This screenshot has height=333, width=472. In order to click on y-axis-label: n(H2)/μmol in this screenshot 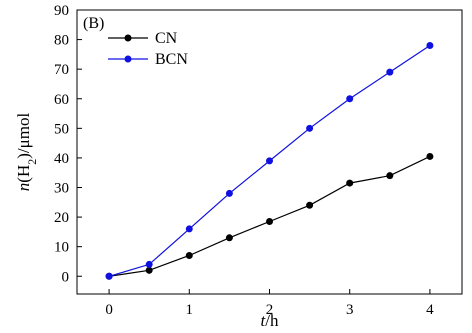, I will do `click(26, 152)`.